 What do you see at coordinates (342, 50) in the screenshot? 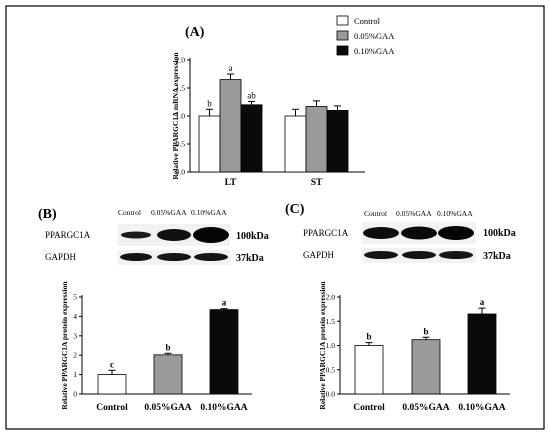
I see `legend-swatch-010gaa` at bounding box center [342, 50].